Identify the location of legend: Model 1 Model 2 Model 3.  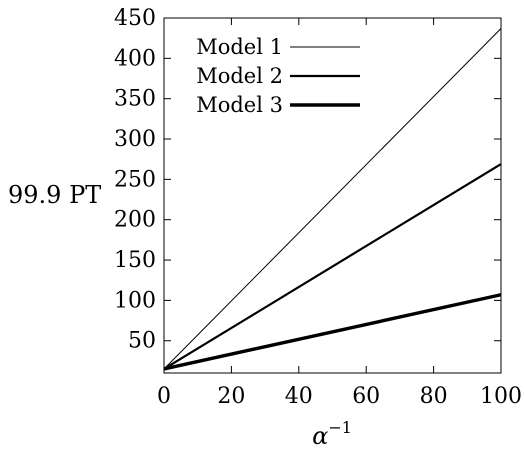
(278, 76).